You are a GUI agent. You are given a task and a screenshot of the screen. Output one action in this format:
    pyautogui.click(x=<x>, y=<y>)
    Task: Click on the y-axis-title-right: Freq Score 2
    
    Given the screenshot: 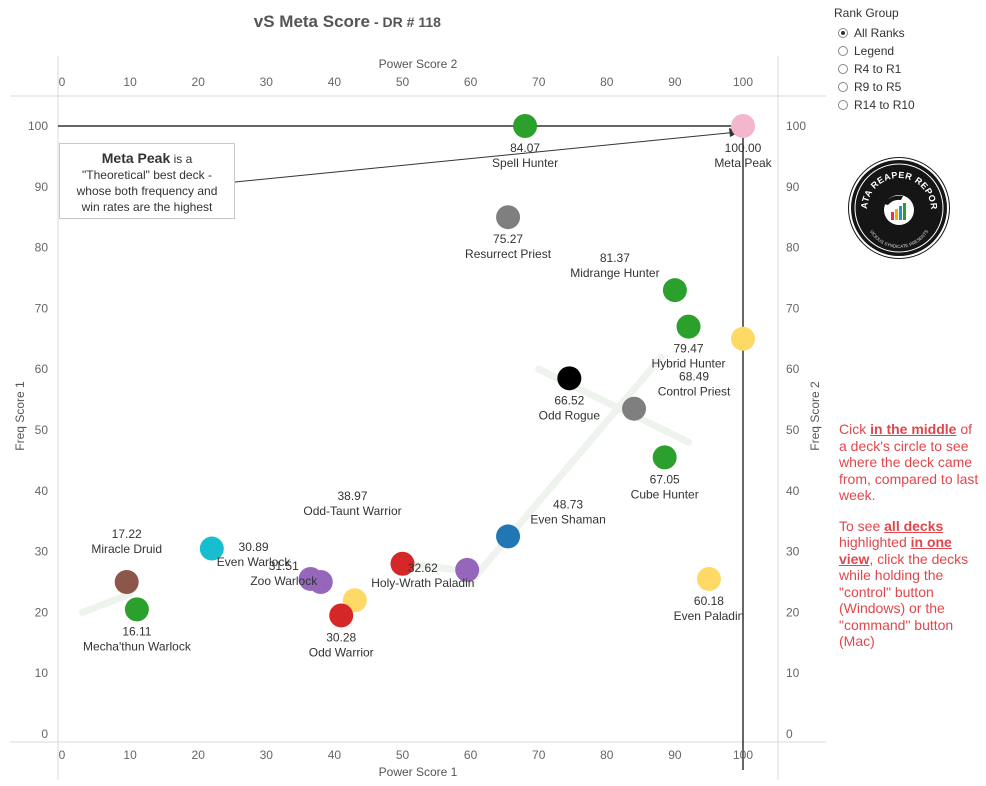 What is the action you would take?
    pyautogui.click(x=815, y=416)
    